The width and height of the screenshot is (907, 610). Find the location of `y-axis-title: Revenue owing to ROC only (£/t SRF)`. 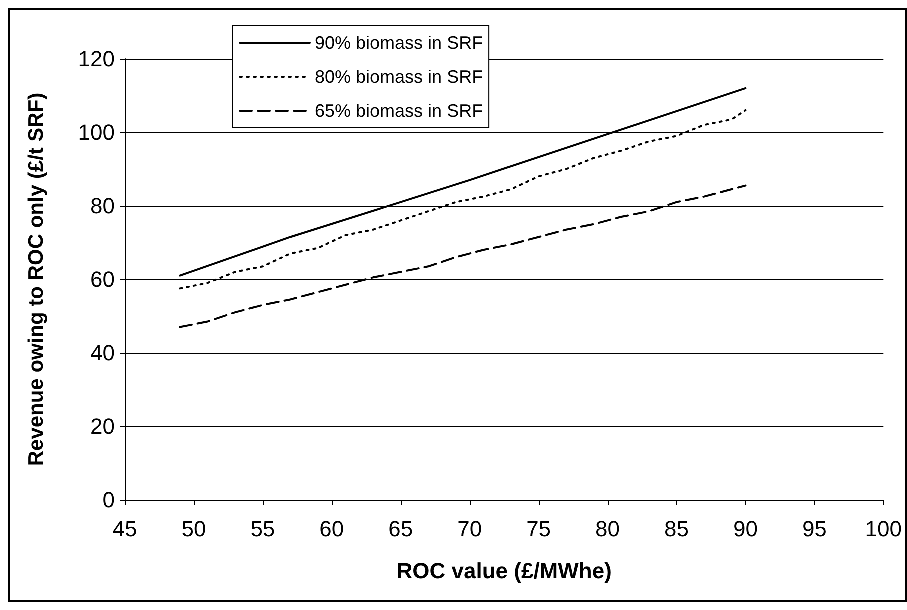

y-axis-title: Revenue owing to ROC only (£/t SRF) is located at coordinates (36, 279).